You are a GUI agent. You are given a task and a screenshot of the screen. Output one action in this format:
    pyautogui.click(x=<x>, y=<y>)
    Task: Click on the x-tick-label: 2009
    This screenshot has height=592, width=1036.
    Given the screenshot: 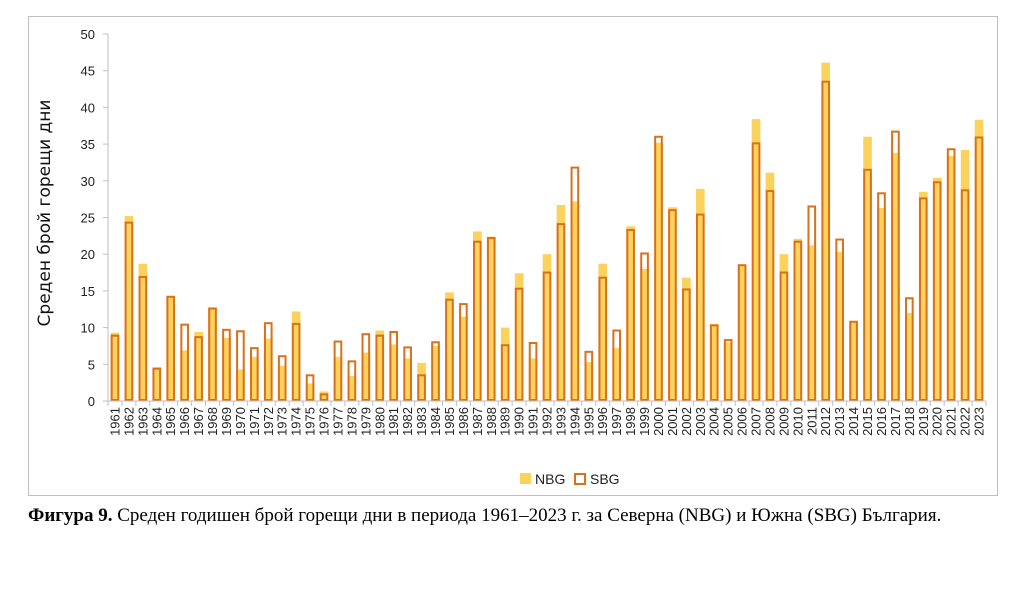 What is the action you would take?
    pyautogui.click(x=783, y=421)
    